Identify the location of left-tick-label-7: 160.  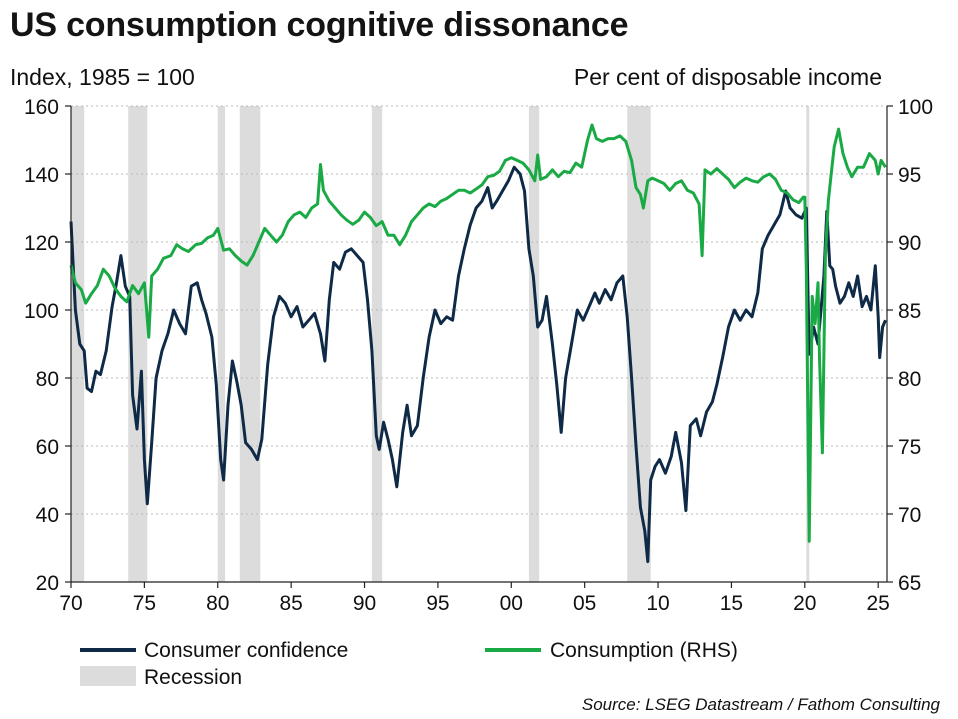
(41, 107).